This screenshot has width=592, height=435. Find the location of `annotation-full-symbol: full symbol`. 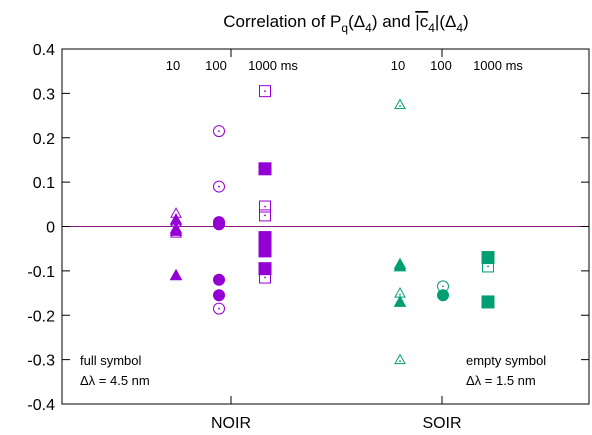

annotation-full-symbol: full symbol is located at coordinates (111, 360).